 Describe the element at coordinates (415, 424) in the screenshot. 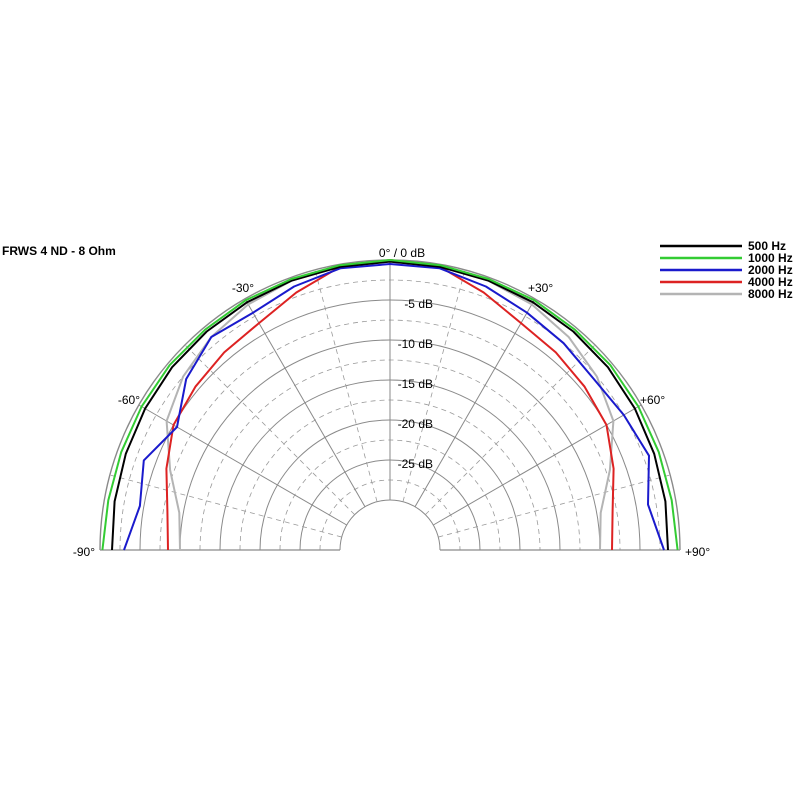

I see `db-label: -20 dB` at that location.